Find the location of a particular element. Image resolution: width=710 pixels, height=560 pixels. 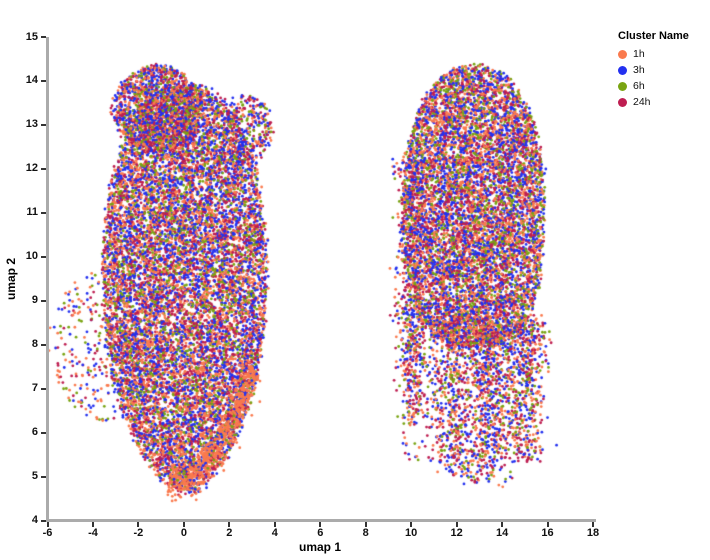

x-tick-label: 12 is located at coordinates (456, 533).